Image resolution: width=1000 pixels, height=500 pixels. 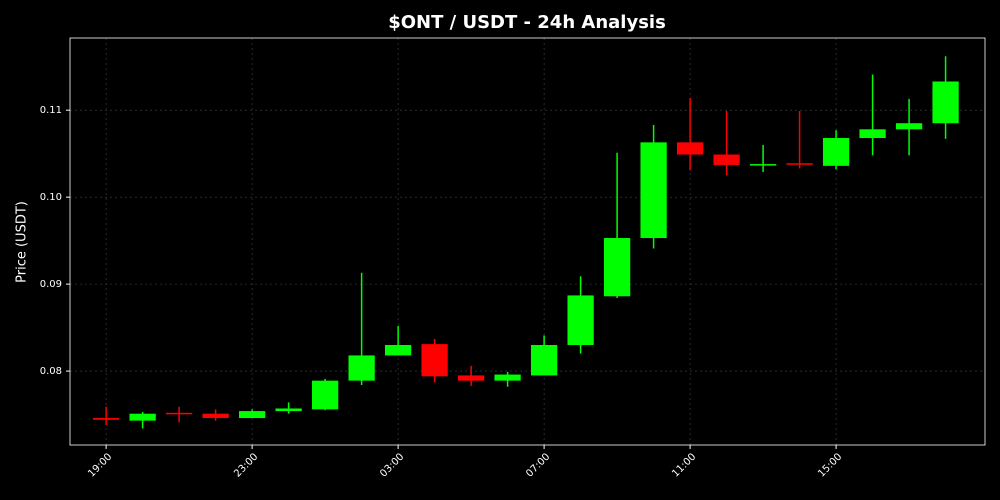 What do you see at coordinates (51, 371) in the screenshot?
I see `y-tick-label: 0.08` at bounding box center [51, 371].